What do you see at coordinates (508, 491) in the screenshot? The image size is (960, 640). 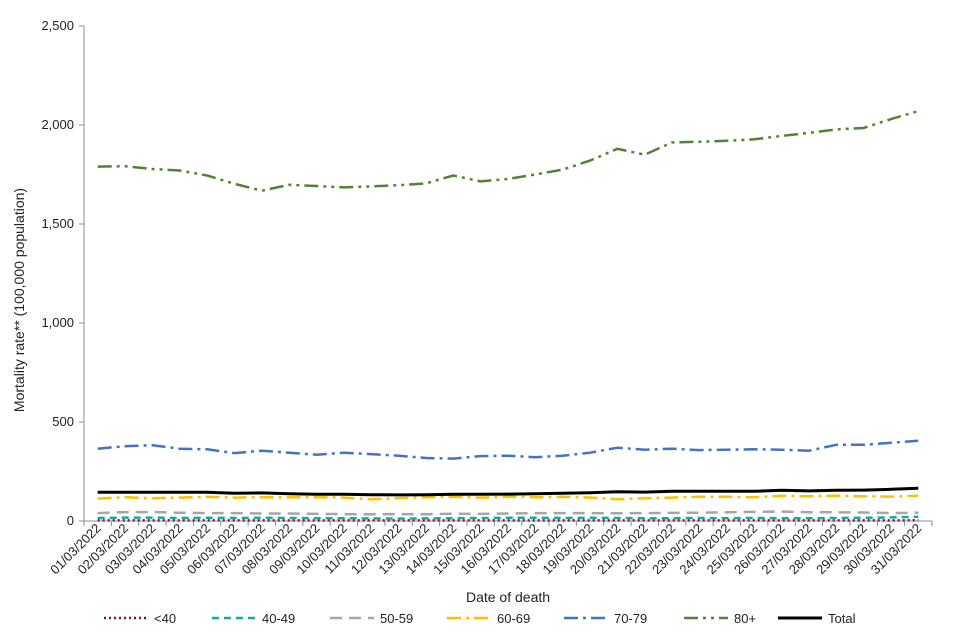 I see `series-line-total` at bounding box center [508, 491].